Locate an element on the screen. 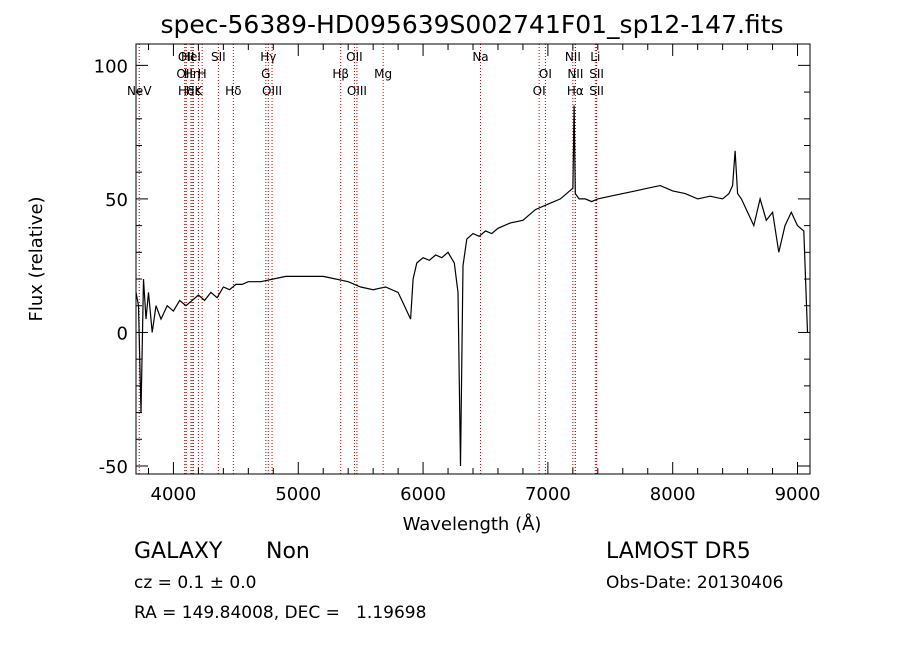 The image size is (900, 649). line-label: K is located at coordinates (198, 91).